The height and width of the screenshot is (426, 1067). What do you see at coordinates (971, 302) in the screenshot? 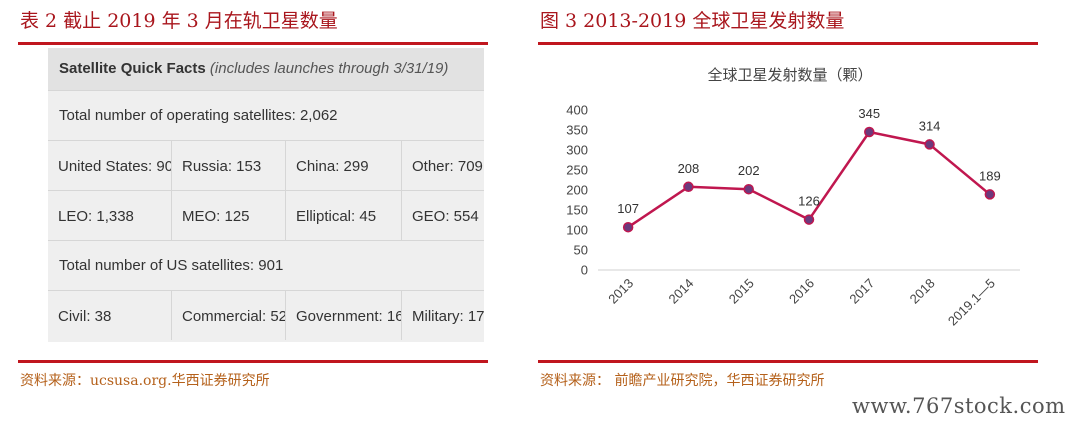
I see `x-tick-label: 2019.1—5` at bounding box center [971, 302].